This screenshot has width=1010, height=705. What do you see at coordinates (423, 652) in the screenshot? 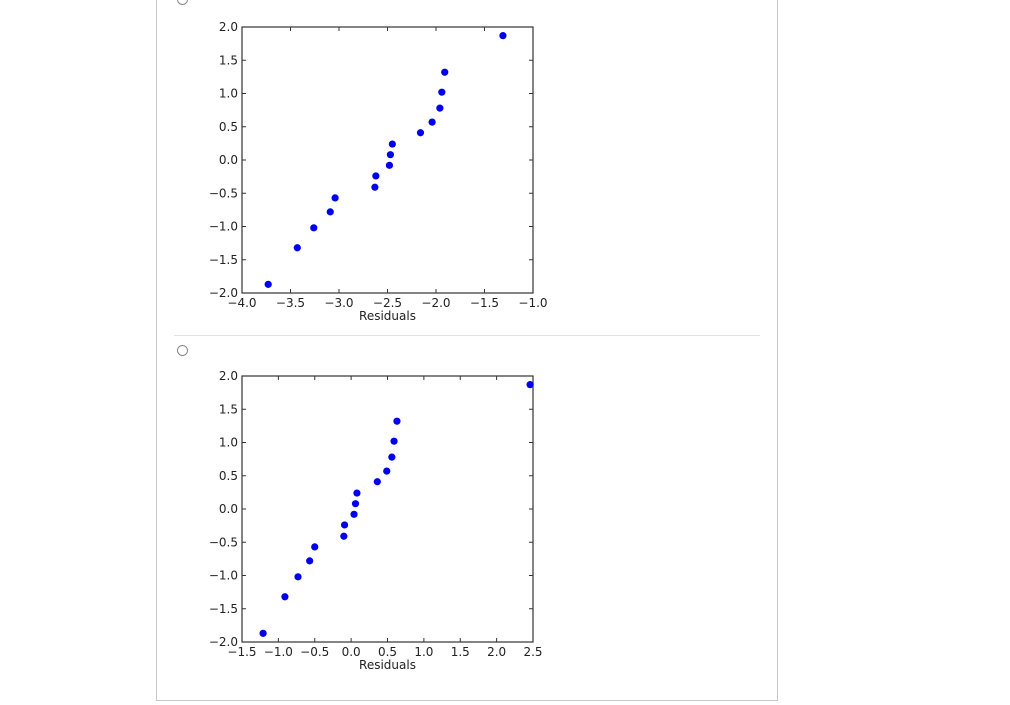
I see `x-tick-label: 1.0` at bounding box center [423, 652].